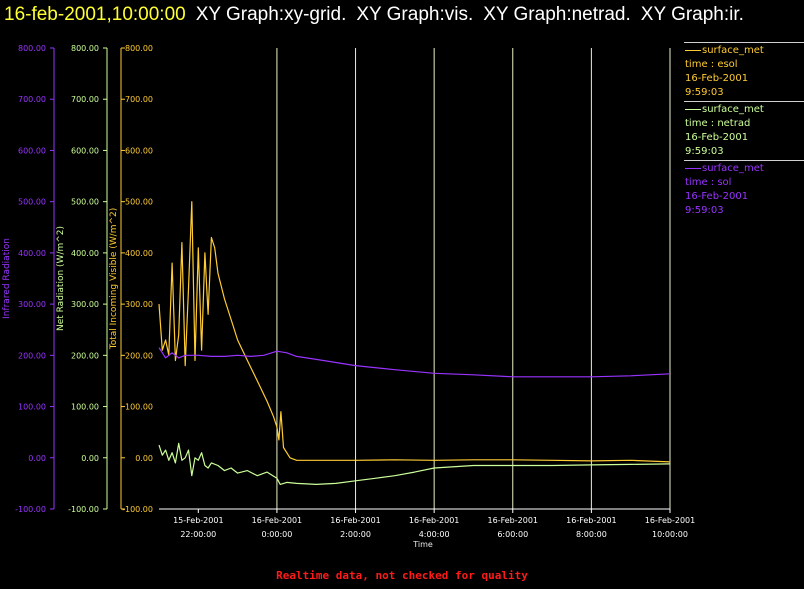  I want to click on net-tick-label: 200.00, so click(85, 355).